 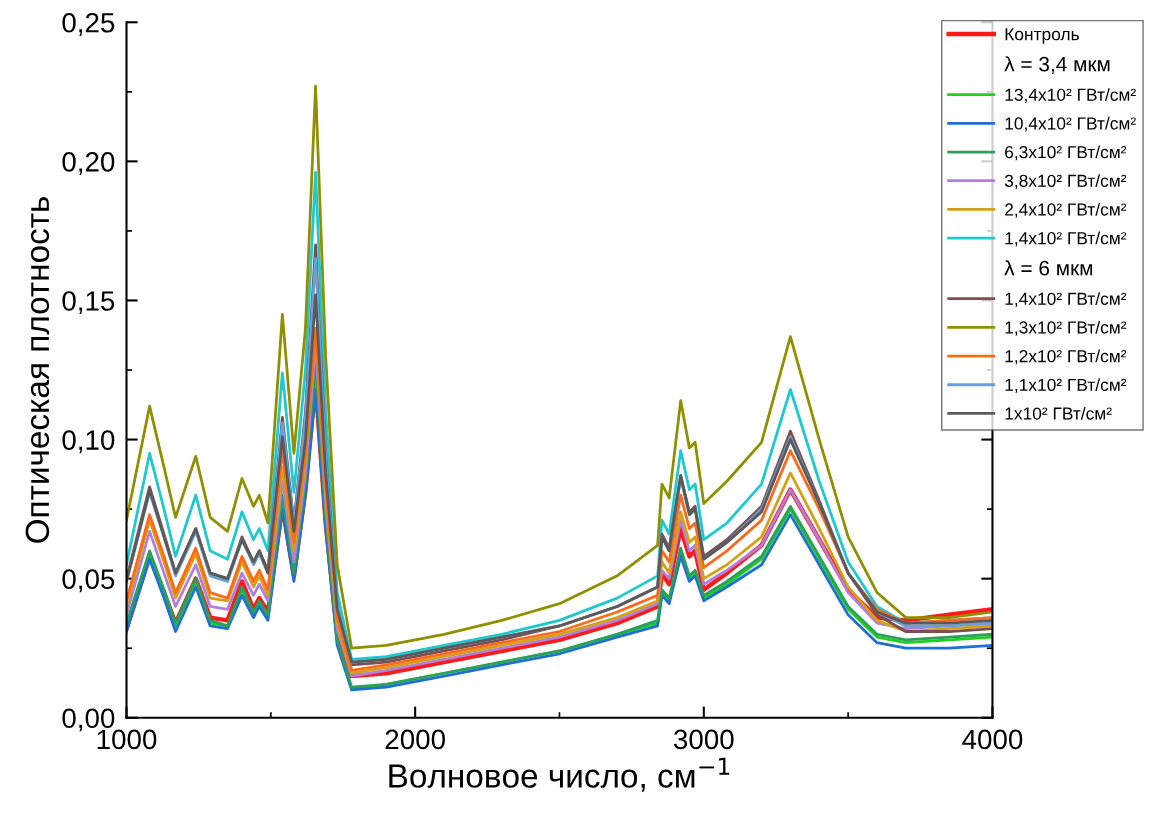 I want to click on x-tick-label: 2000, so click(x=415, y=739).